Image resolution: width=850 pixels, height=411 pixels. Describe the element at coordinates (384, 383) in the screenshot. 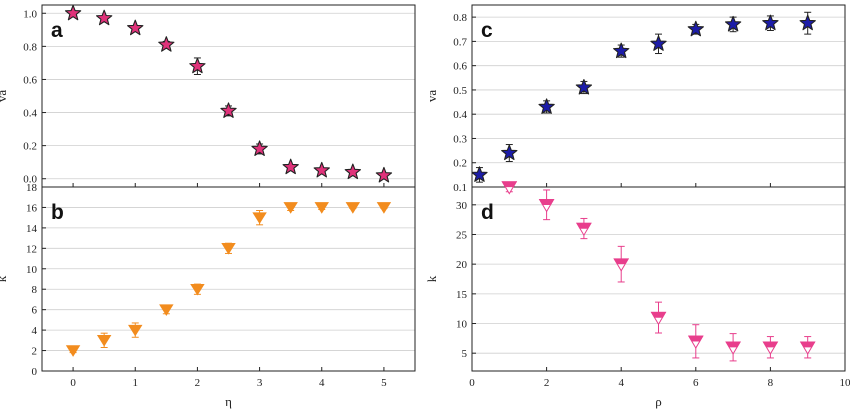

I see `x-tick-label: 5` at that location.